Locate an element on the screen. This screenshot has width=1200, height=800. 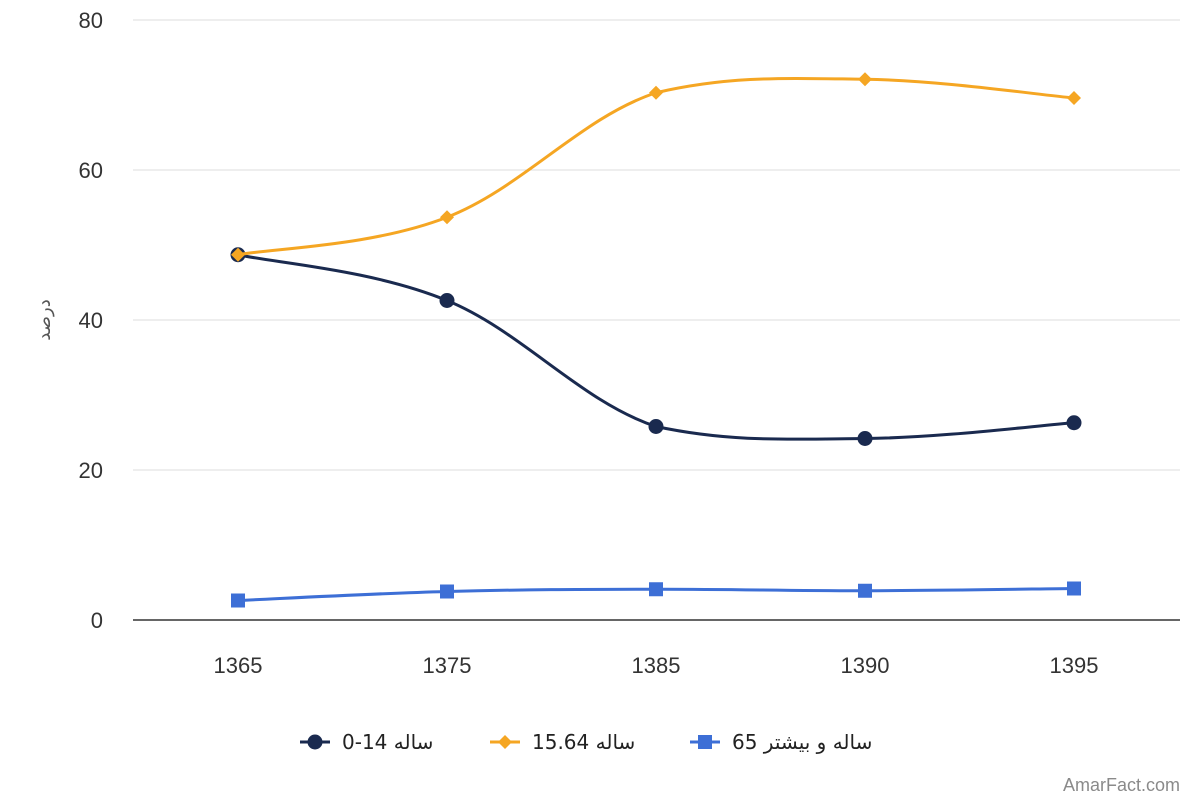
legend-item: ساله 14-0 is located at coordinates (366, 742).